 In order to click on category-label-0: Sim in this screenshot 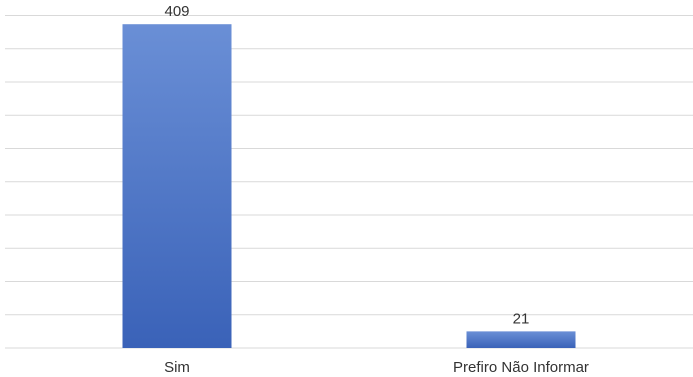, I will do `click(177, 367)`.